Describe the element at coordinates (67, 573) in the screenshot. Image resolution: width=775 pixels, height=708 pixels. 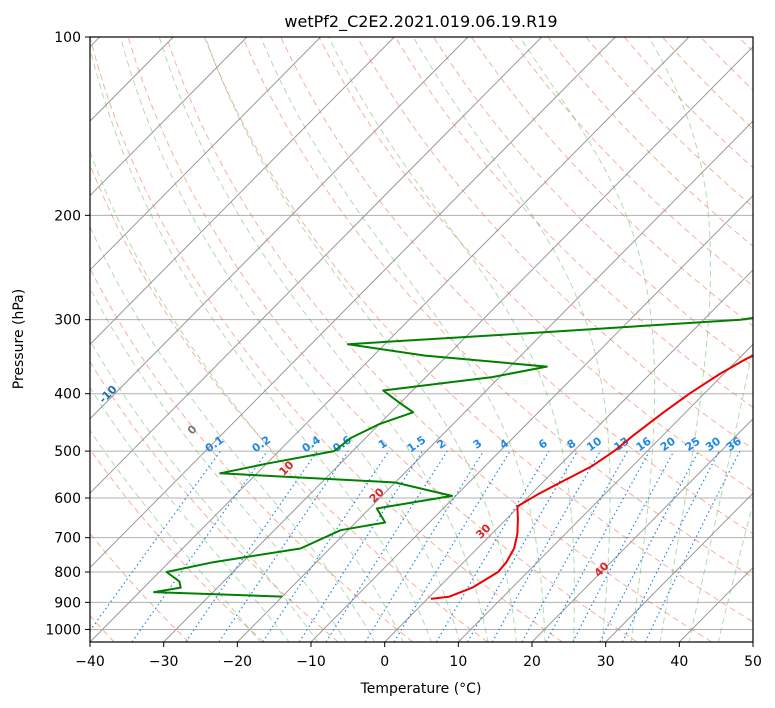
I see `y-tick-label: 800` at that location.